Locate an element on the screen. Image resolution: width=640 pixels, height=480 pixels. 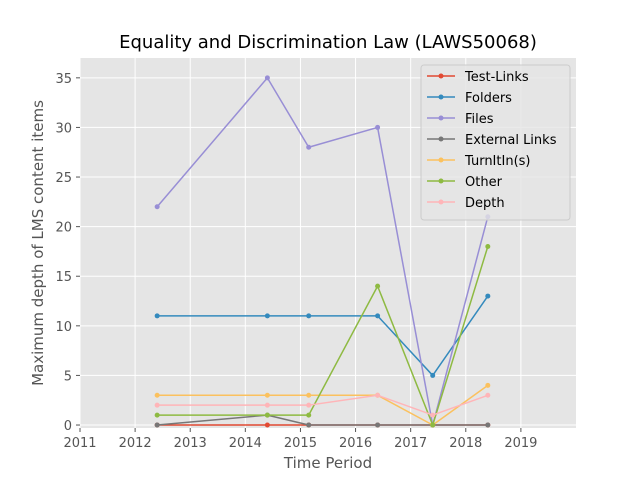
legend-label: Files is located at coordinates (479, 119).